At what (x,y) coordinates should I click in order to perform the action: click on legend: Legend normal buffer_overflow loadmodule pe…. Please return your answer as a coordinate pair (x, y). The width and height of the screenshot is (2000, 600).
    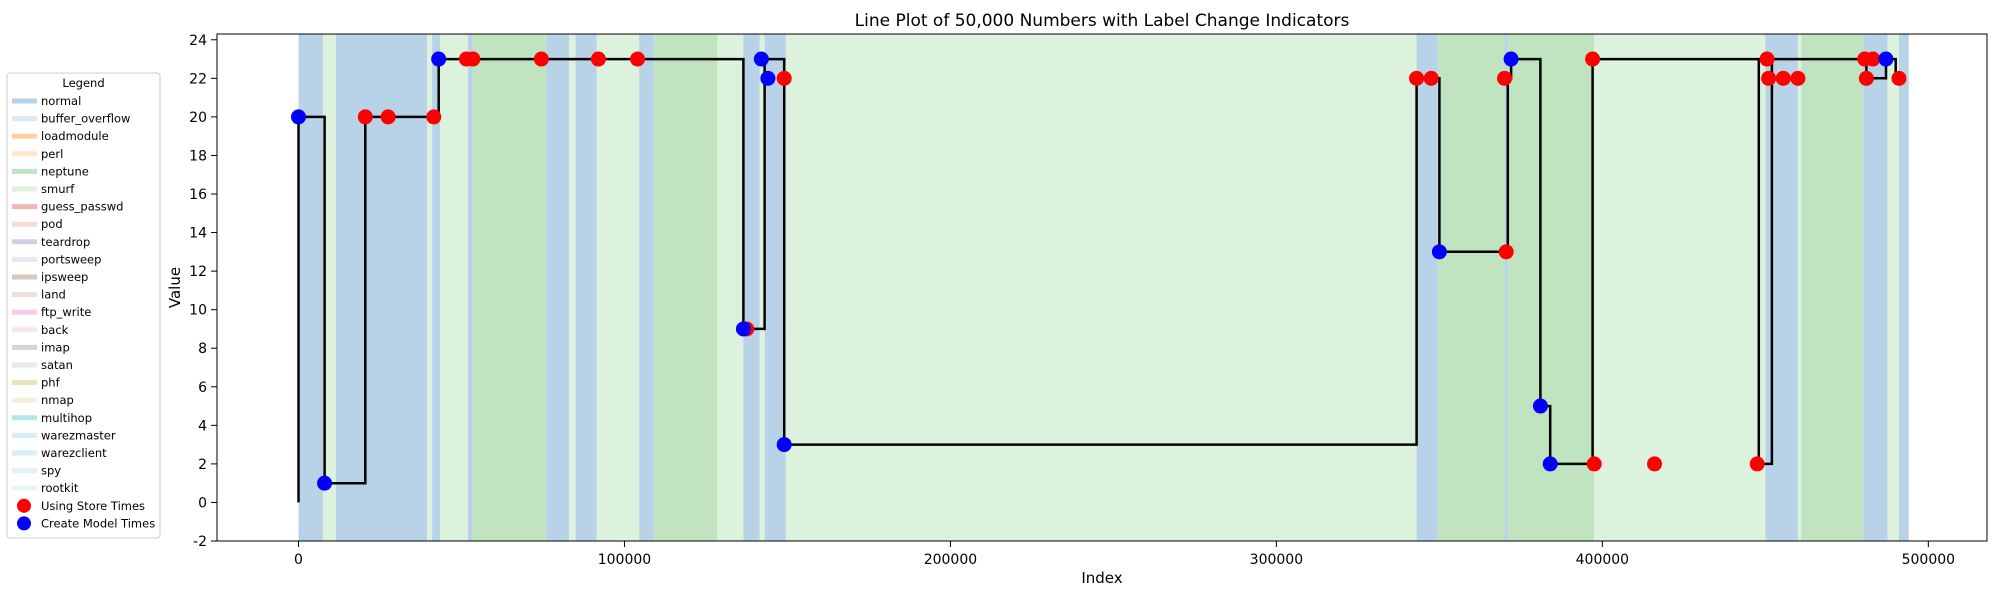
    Looking at the image, I should click on (83, 305).